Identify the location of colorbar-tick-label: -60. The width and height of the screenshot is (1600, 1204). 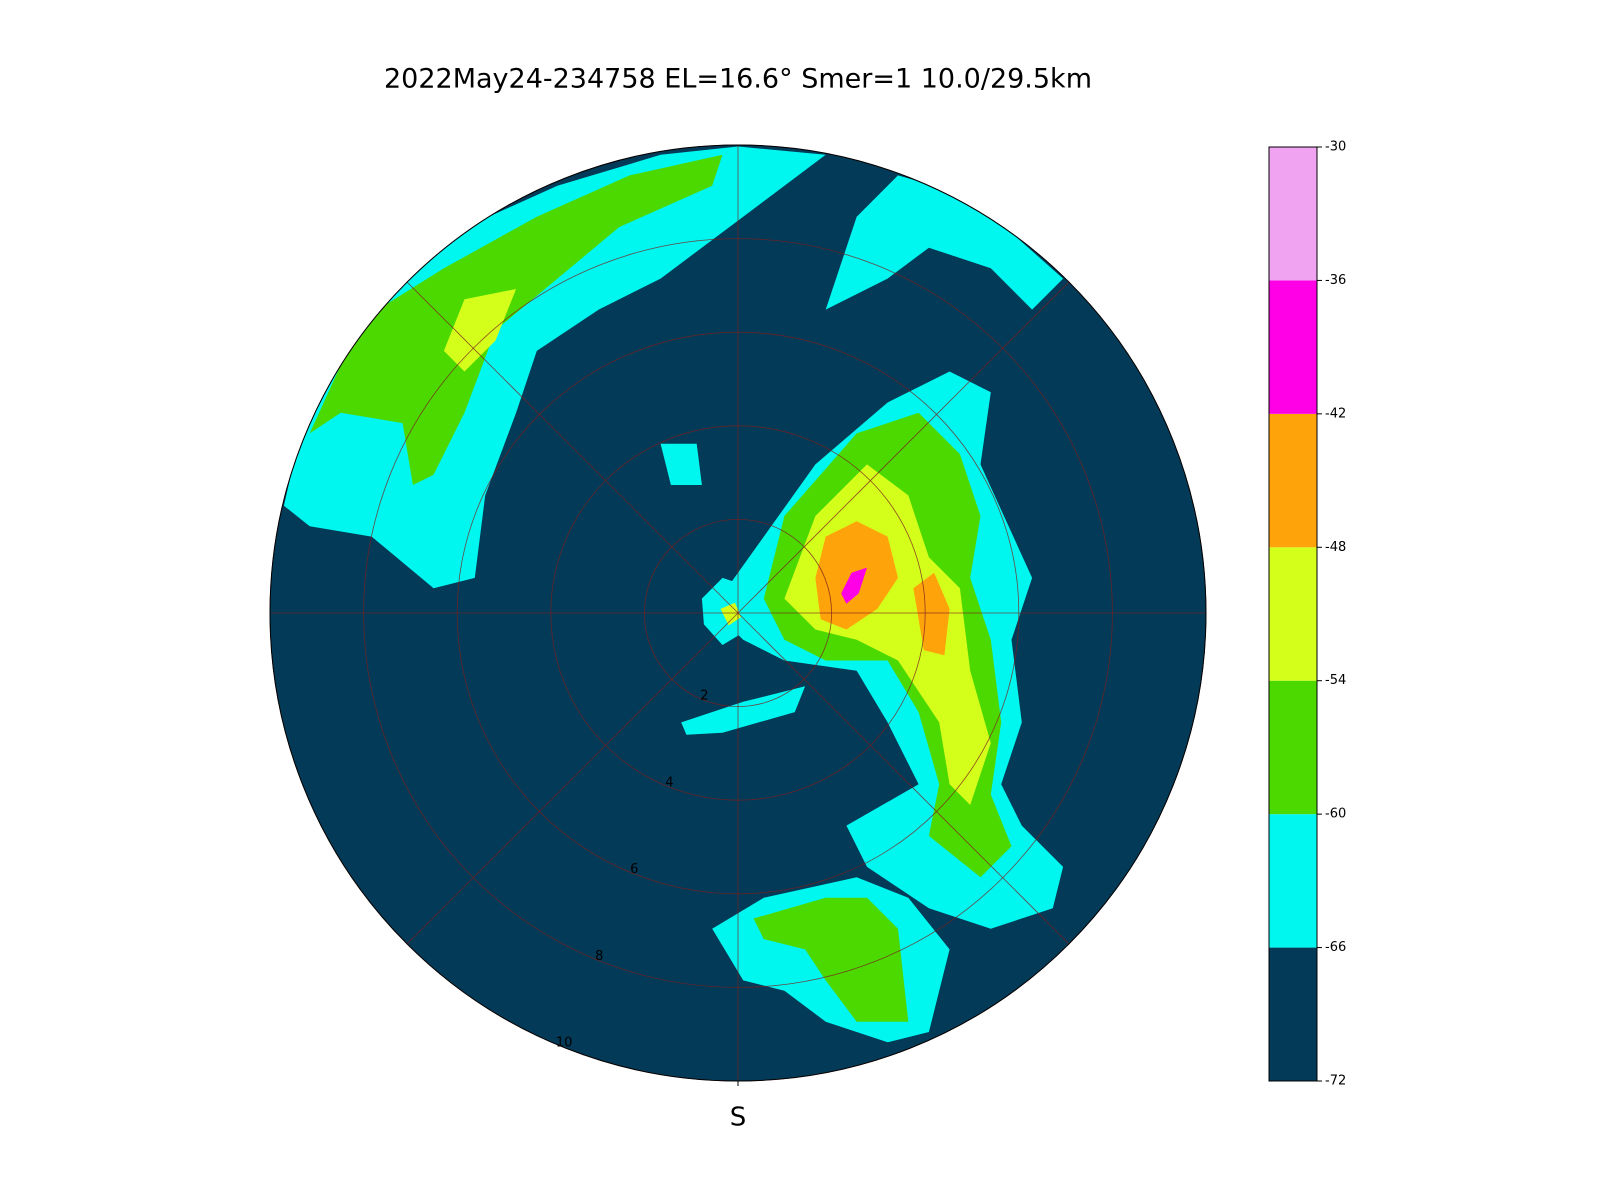
(1335, 814).